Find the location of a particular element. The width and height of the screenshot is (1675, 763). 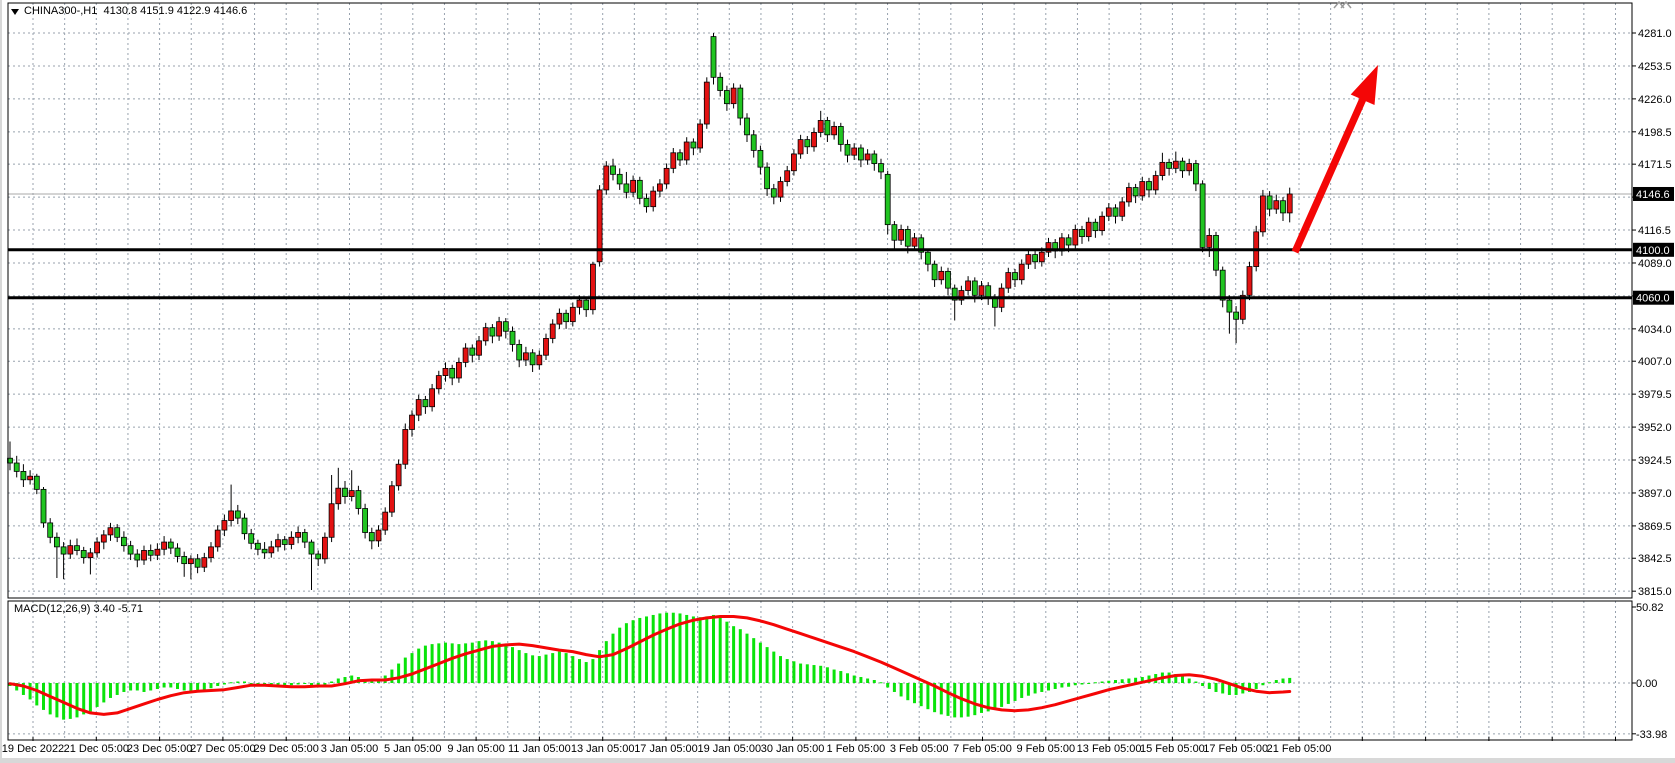

svg-text: 9 Jan 05:00 is located at coordinates (476, 749).